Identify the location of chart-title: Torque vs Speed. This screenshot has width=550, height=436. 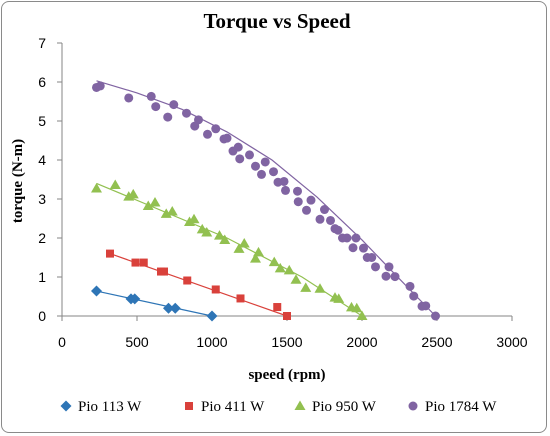
(276, 21).